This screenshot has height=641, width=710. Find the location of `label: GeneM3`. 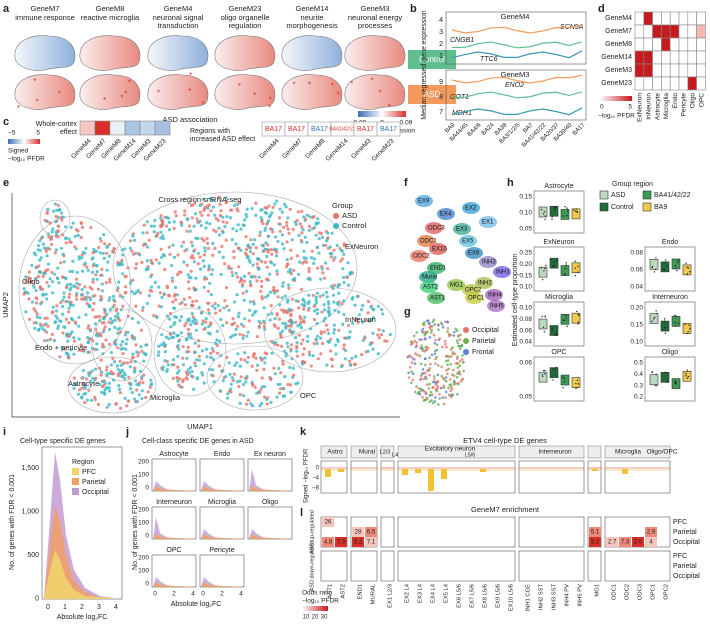

label: GeneM3 is located at coordinates (618, 70).